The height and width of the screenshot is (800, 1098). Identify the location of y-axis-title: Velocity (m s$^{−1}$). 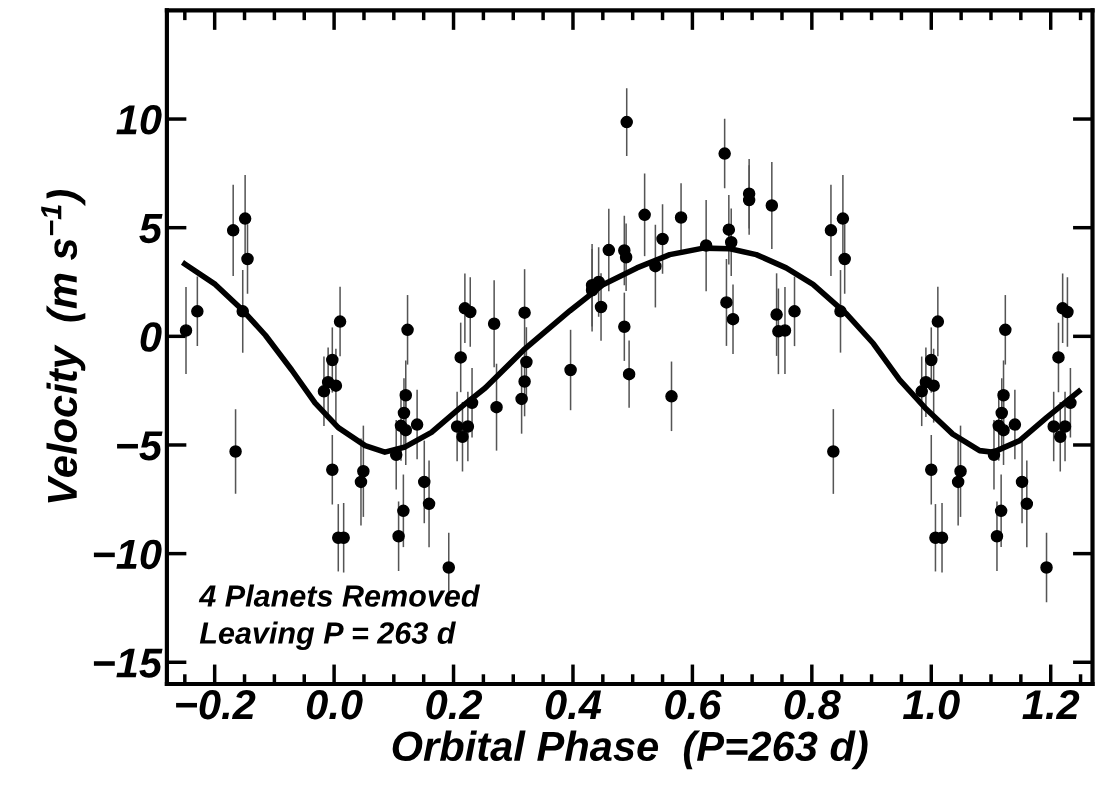
(63, 346).